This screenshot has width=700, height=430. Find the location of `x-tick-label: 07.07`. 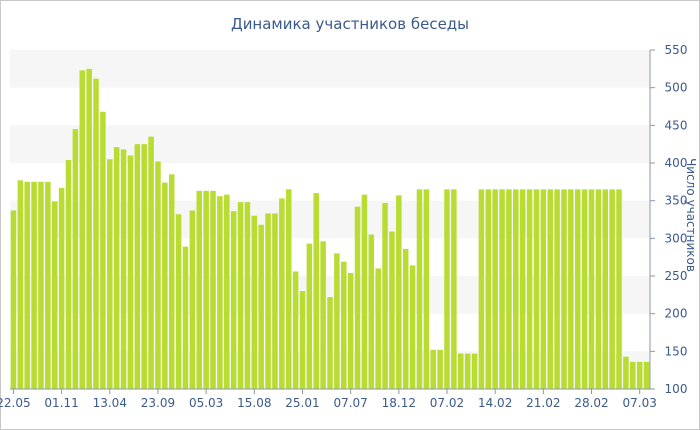

x-tick-label: 07.07 is located at coordinates (350, 403).